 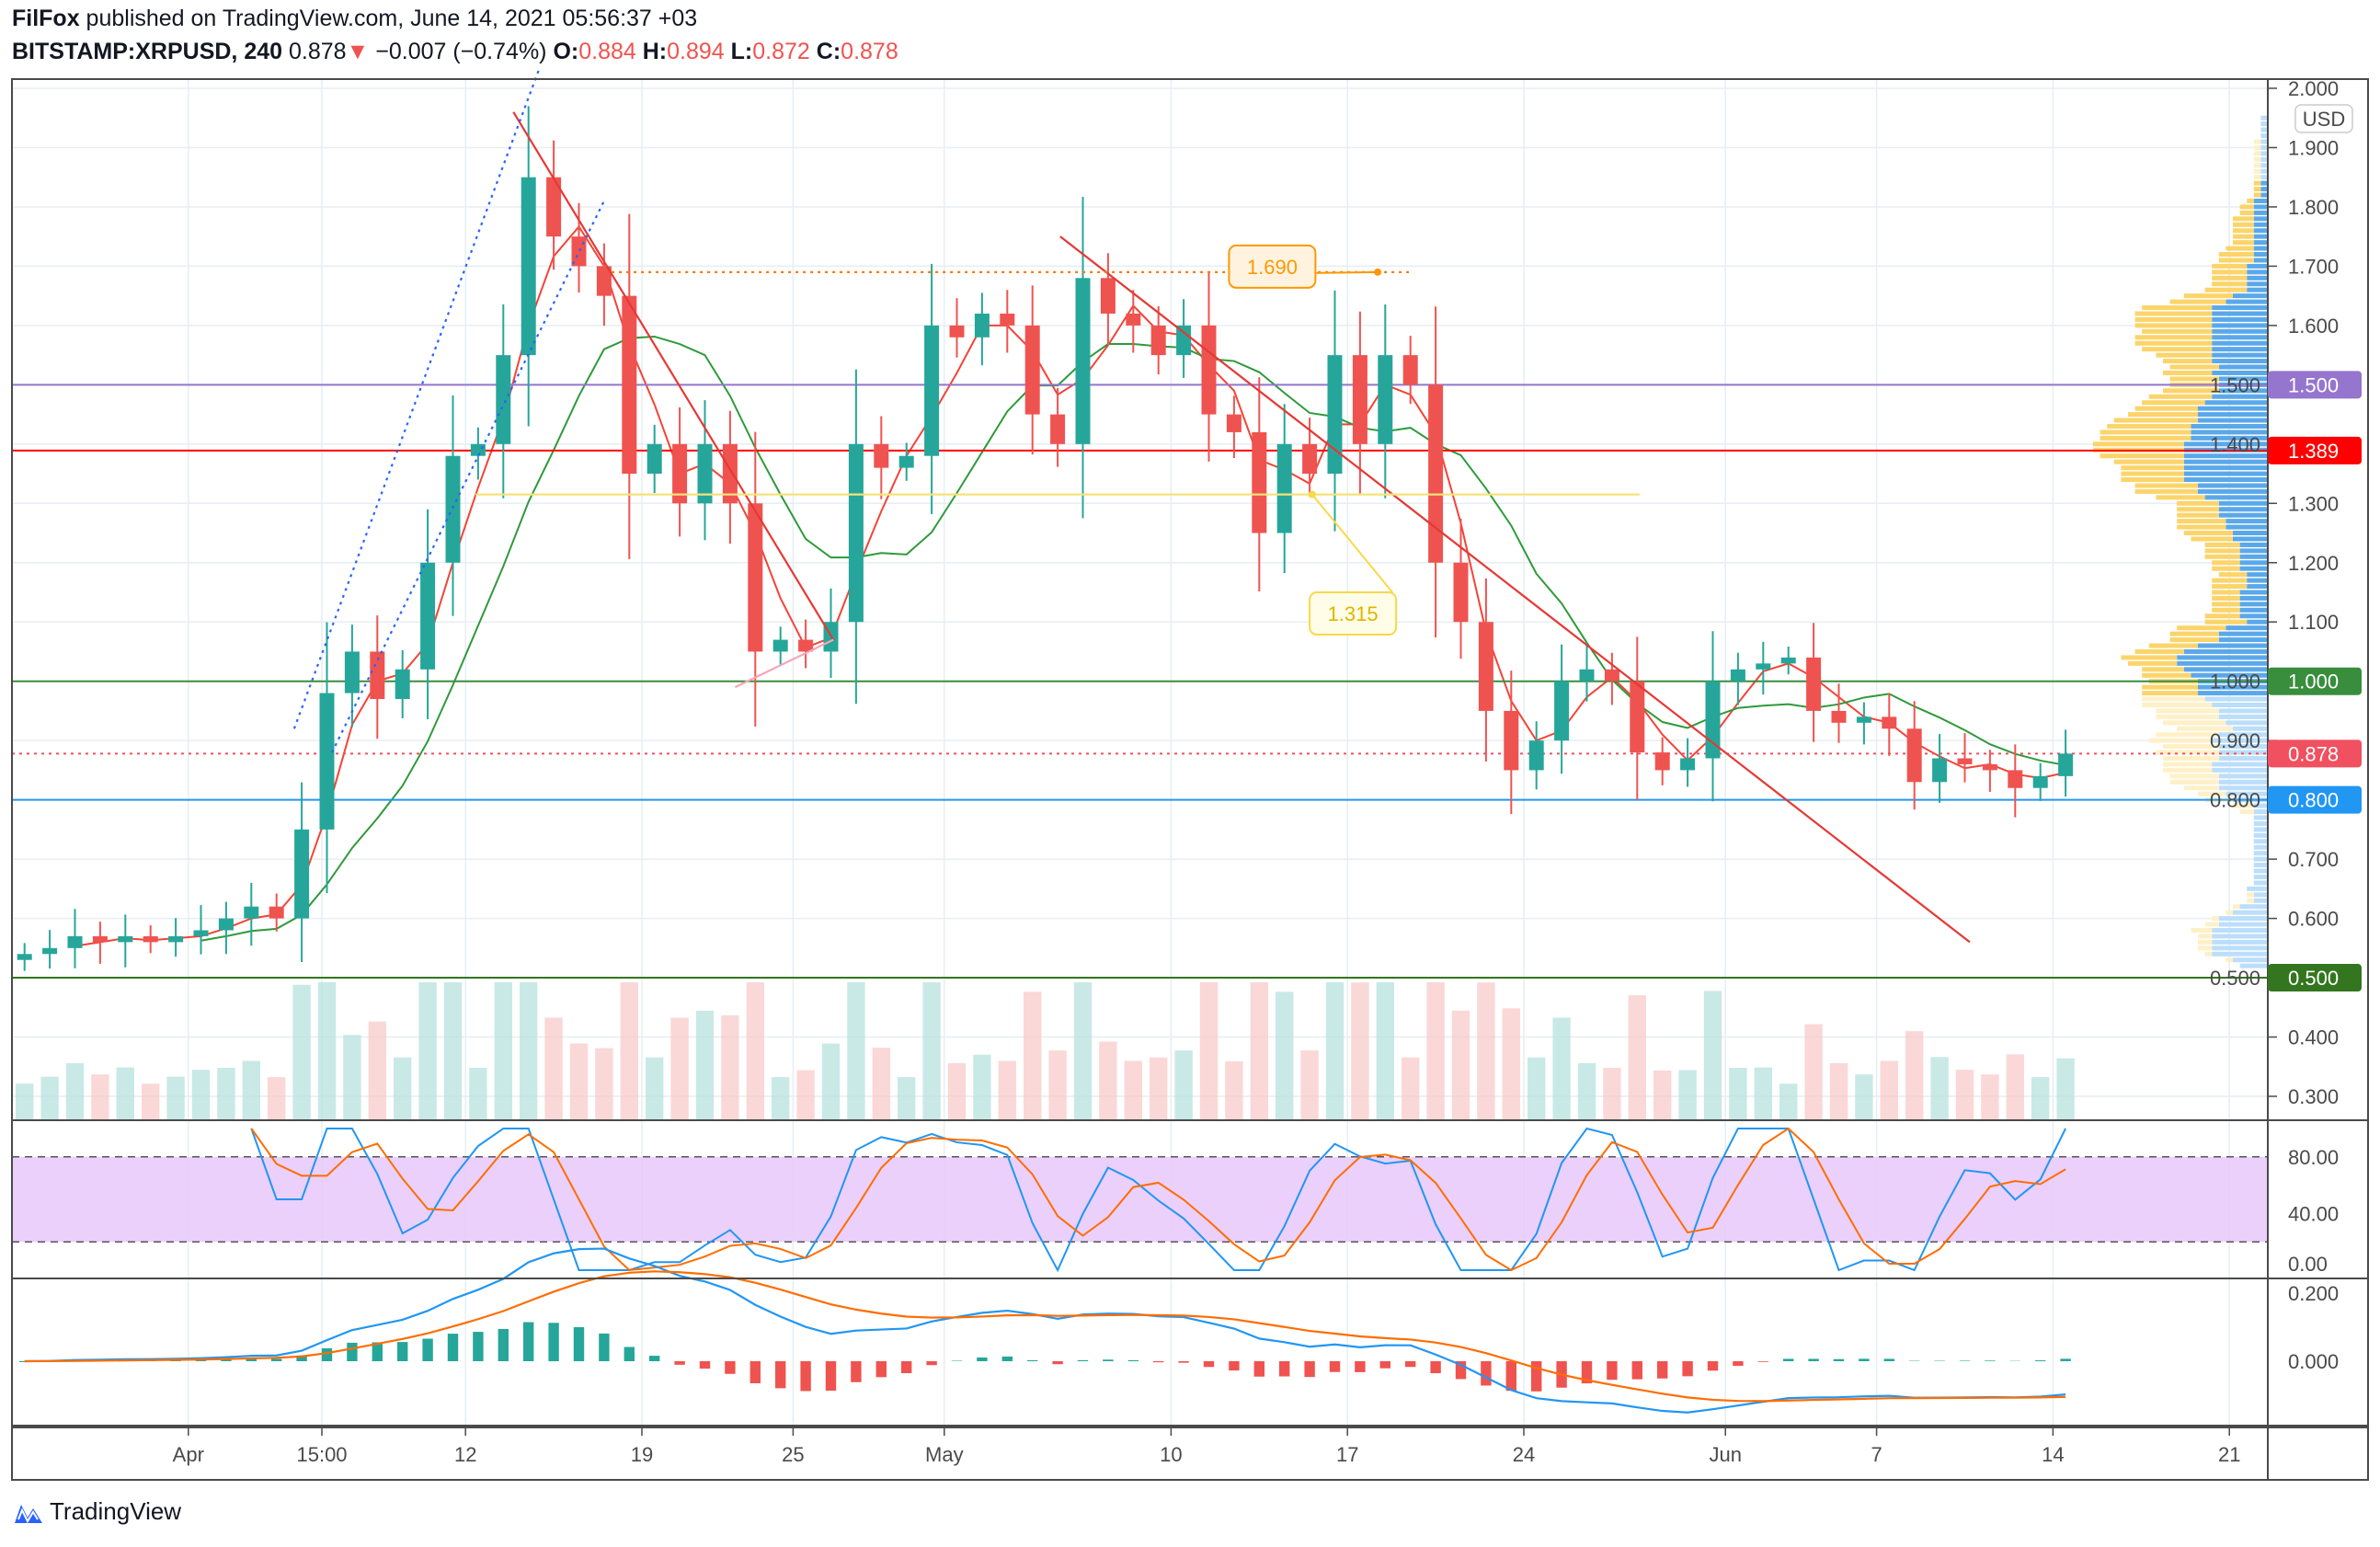 What do you see at coordinates (2313, 978) in the screenshot?
I see `price-level-tag-label: 0.500` at bounding box center [2313, 978].